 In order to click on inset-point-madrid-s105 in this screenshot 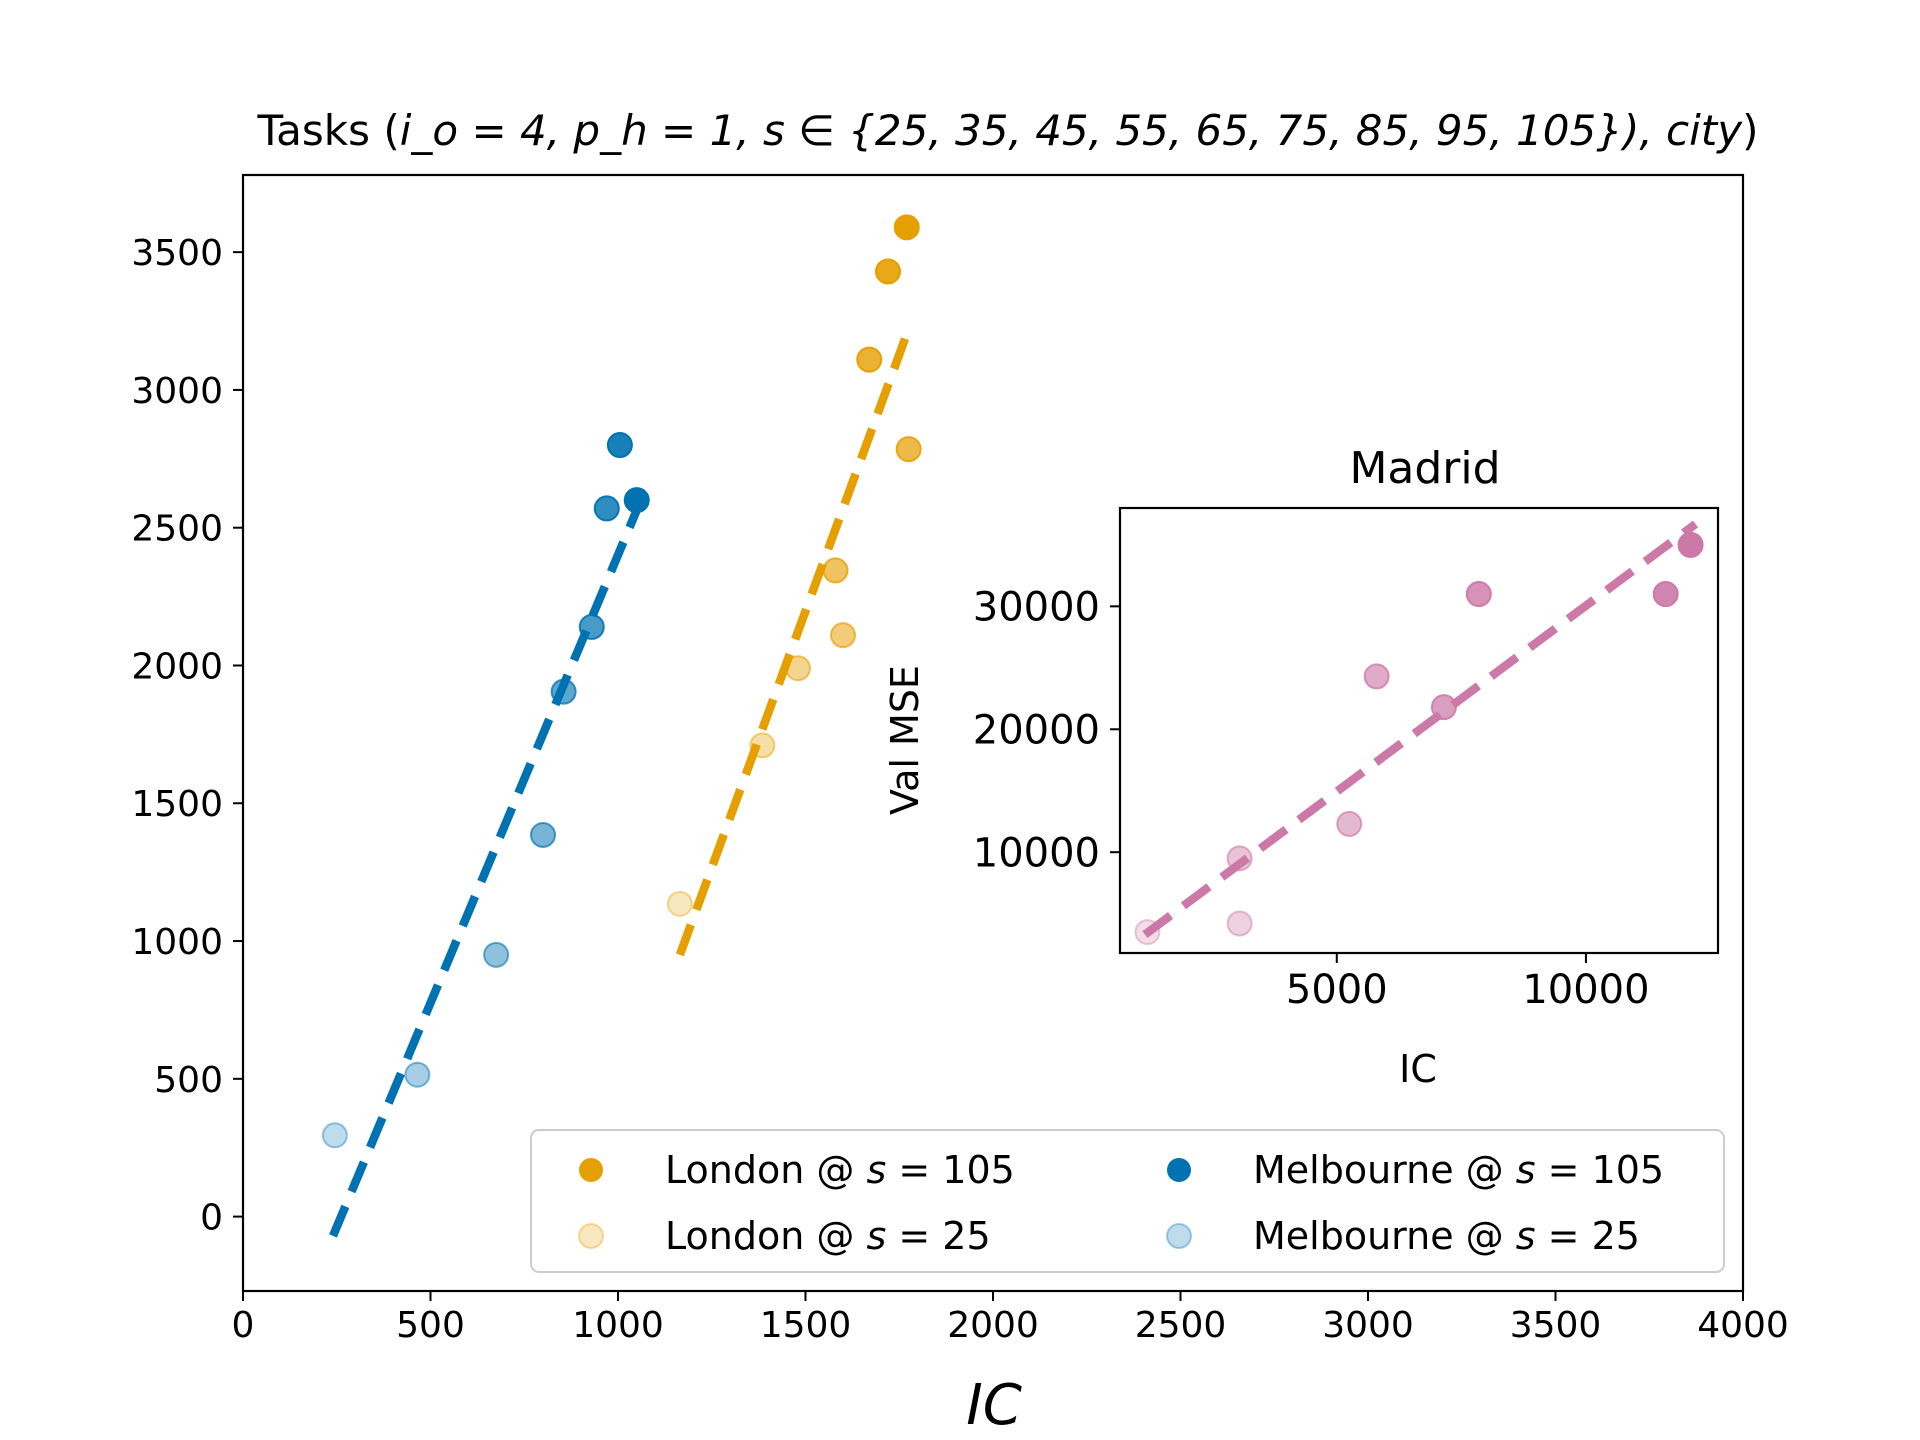, I will do `click(1690, 544)`.